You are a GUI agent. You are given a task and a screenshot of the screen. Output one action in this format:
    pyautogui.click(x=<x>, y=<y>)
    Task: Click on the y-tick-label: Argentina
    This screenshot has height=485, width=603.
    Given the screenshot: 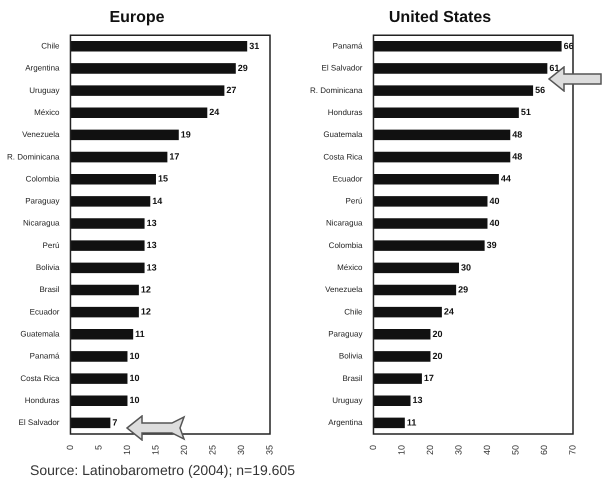 What is the action you would take?
    pyautogui.click(x=42, y=68)
    